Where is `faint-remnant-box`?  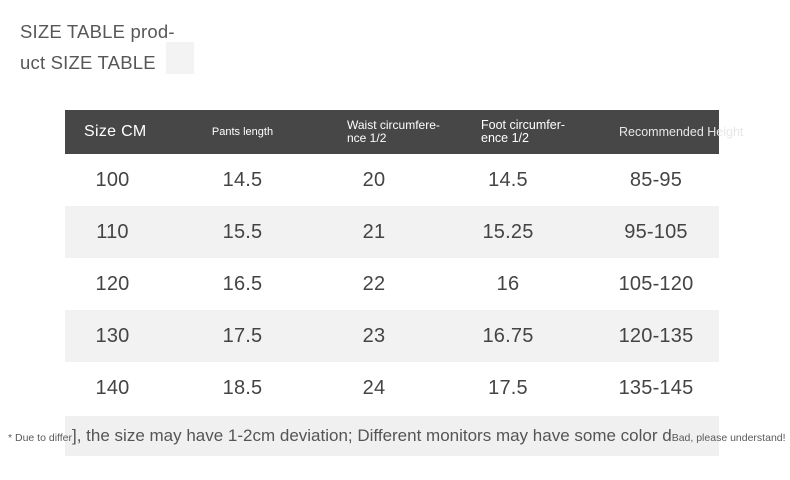 faint-remnant-box is located at coordinates (180, 58).